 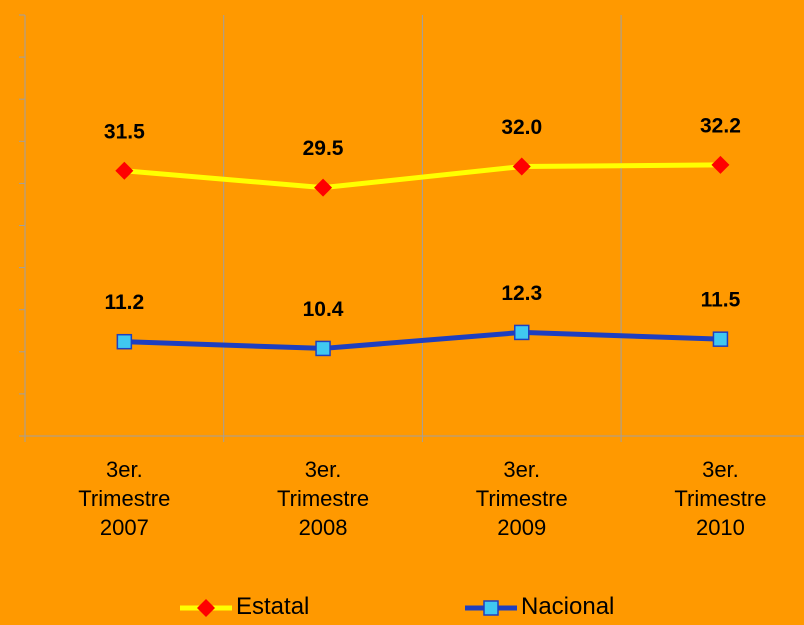 I want to click on data-label: 32.2, so click(x=720, y=125).